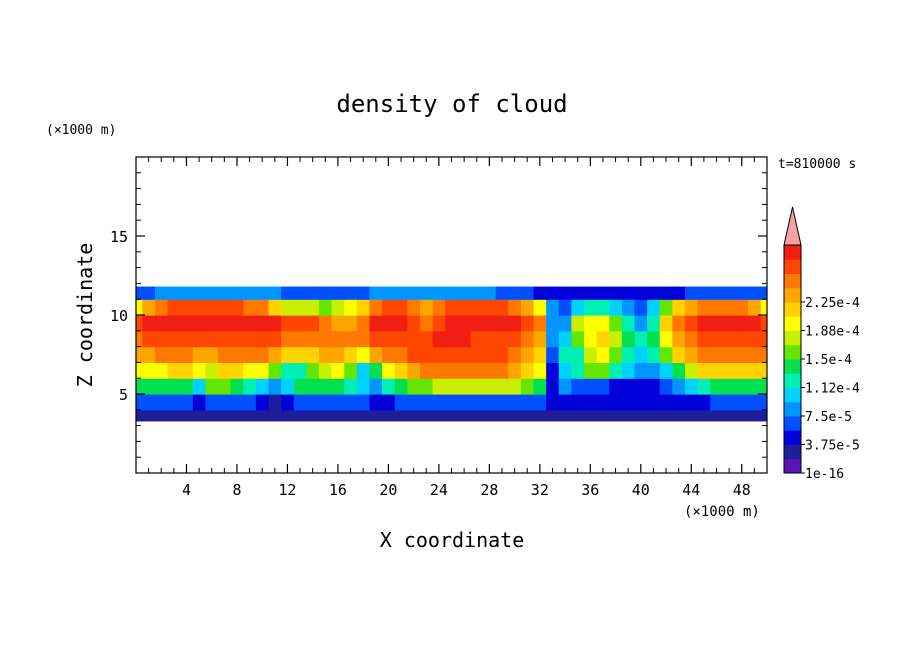 The image size is (904, 654). Describe the element at coordinates (824, 474) in the screenshot. I see `colorbar-label: 1e-16` at that location.